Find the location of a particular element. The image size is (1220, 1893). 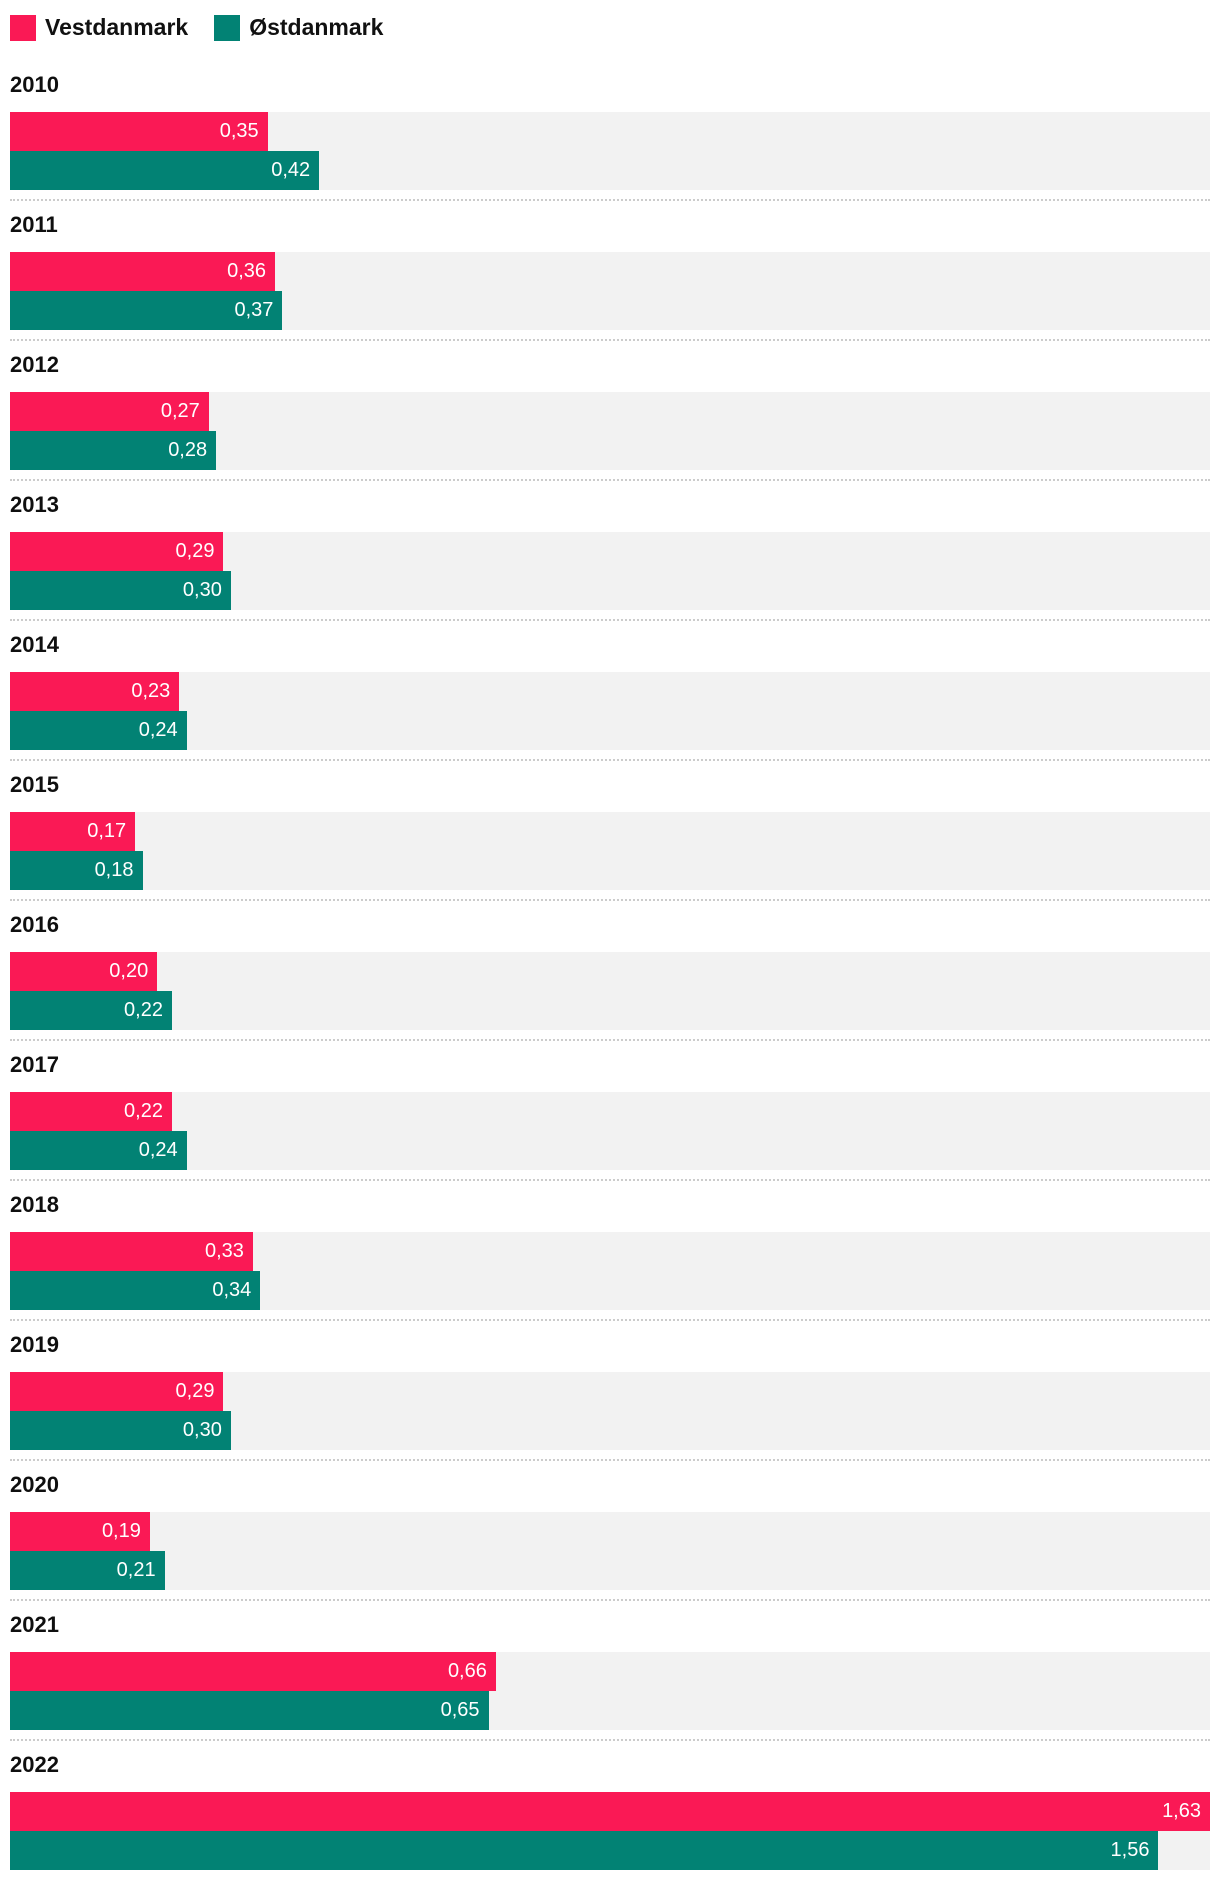

year-group: 2012 0,27 0,28 is located at coordinates (610, 411).